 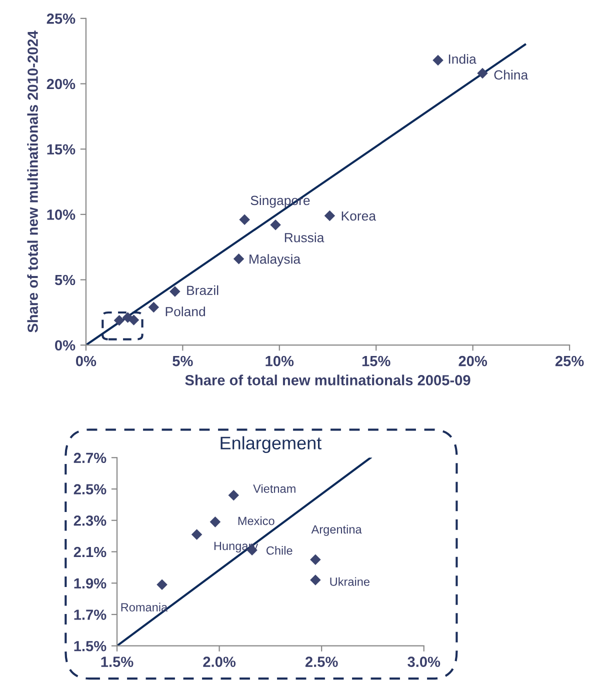 What do you see at coordinates (182, 361) in the screenshot?
I see `x-tick-label: 5%` at bounding box center [182, 361].